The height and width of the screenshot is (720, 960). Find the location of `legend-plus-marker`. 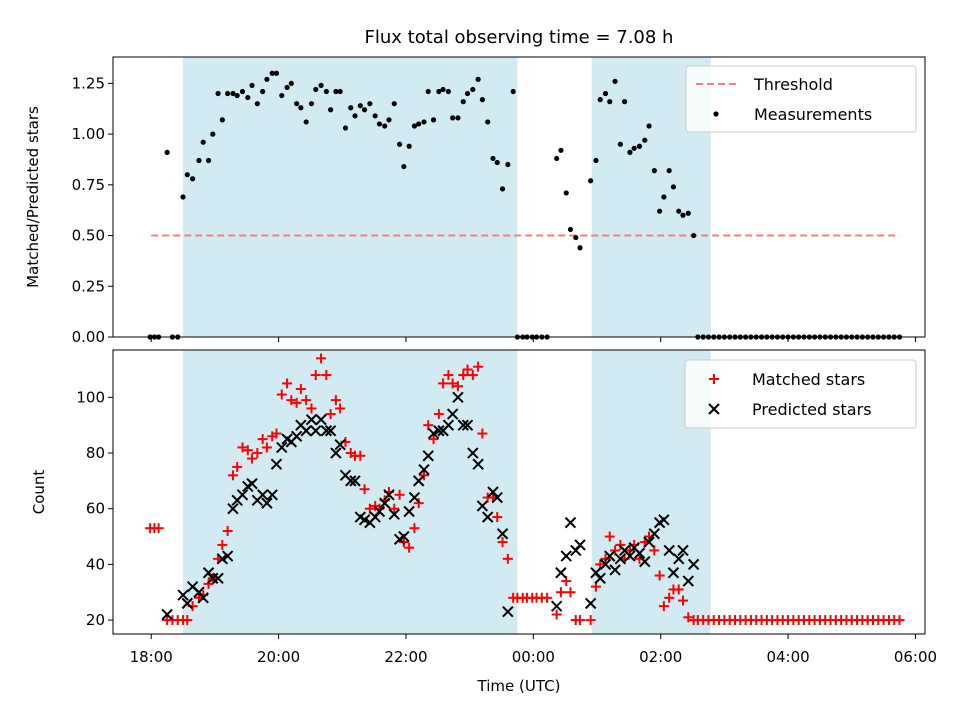

legend-plus-marker is located at coordinates (714, 379).